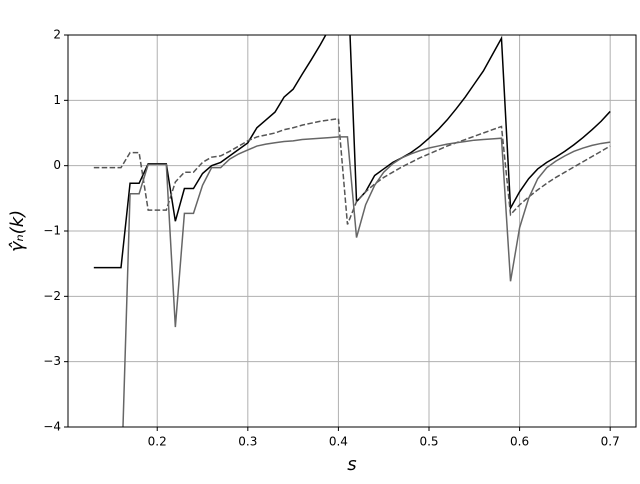 Image resolution: width=640 pixels, height=484 pixels. What do you see at coordinates (247, 442) in the screenshot?
I see `x-tick-label: 0.3` at bounding box center [247, 442].